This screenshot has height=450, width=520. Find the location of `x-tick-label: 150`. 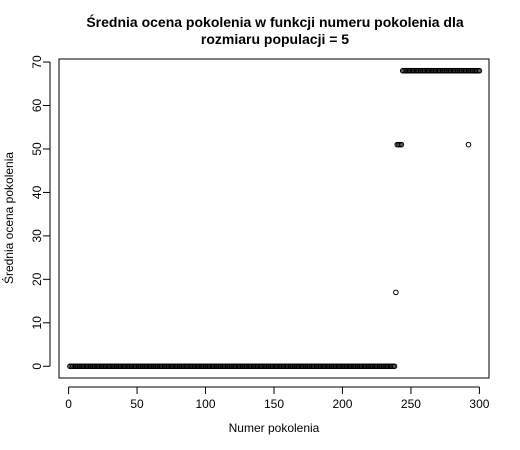

x-tick-label: 150 is located at coordinates (274, 404).